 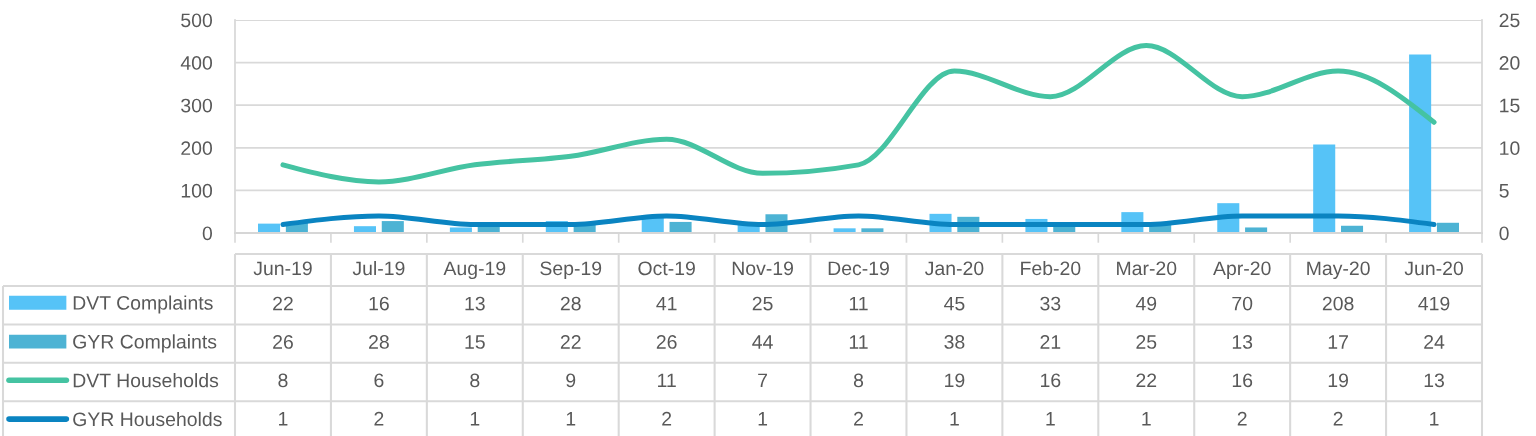 What do you see at coordinates (475, 342) in the screenshot?
I see `data-label: 15` at bounding box center [475, 342].